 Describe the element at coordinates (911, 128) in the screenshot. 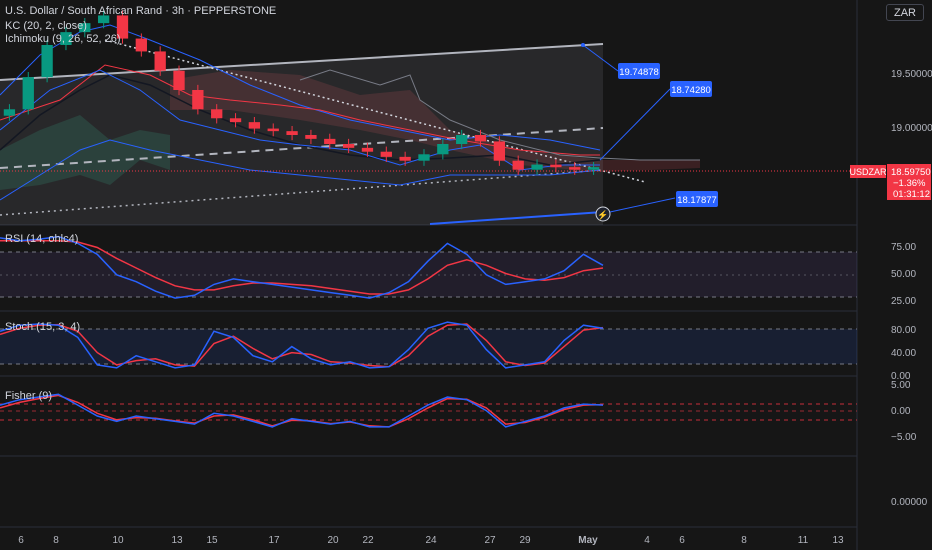

I see `price-tick-2: 19.00000` at that location.